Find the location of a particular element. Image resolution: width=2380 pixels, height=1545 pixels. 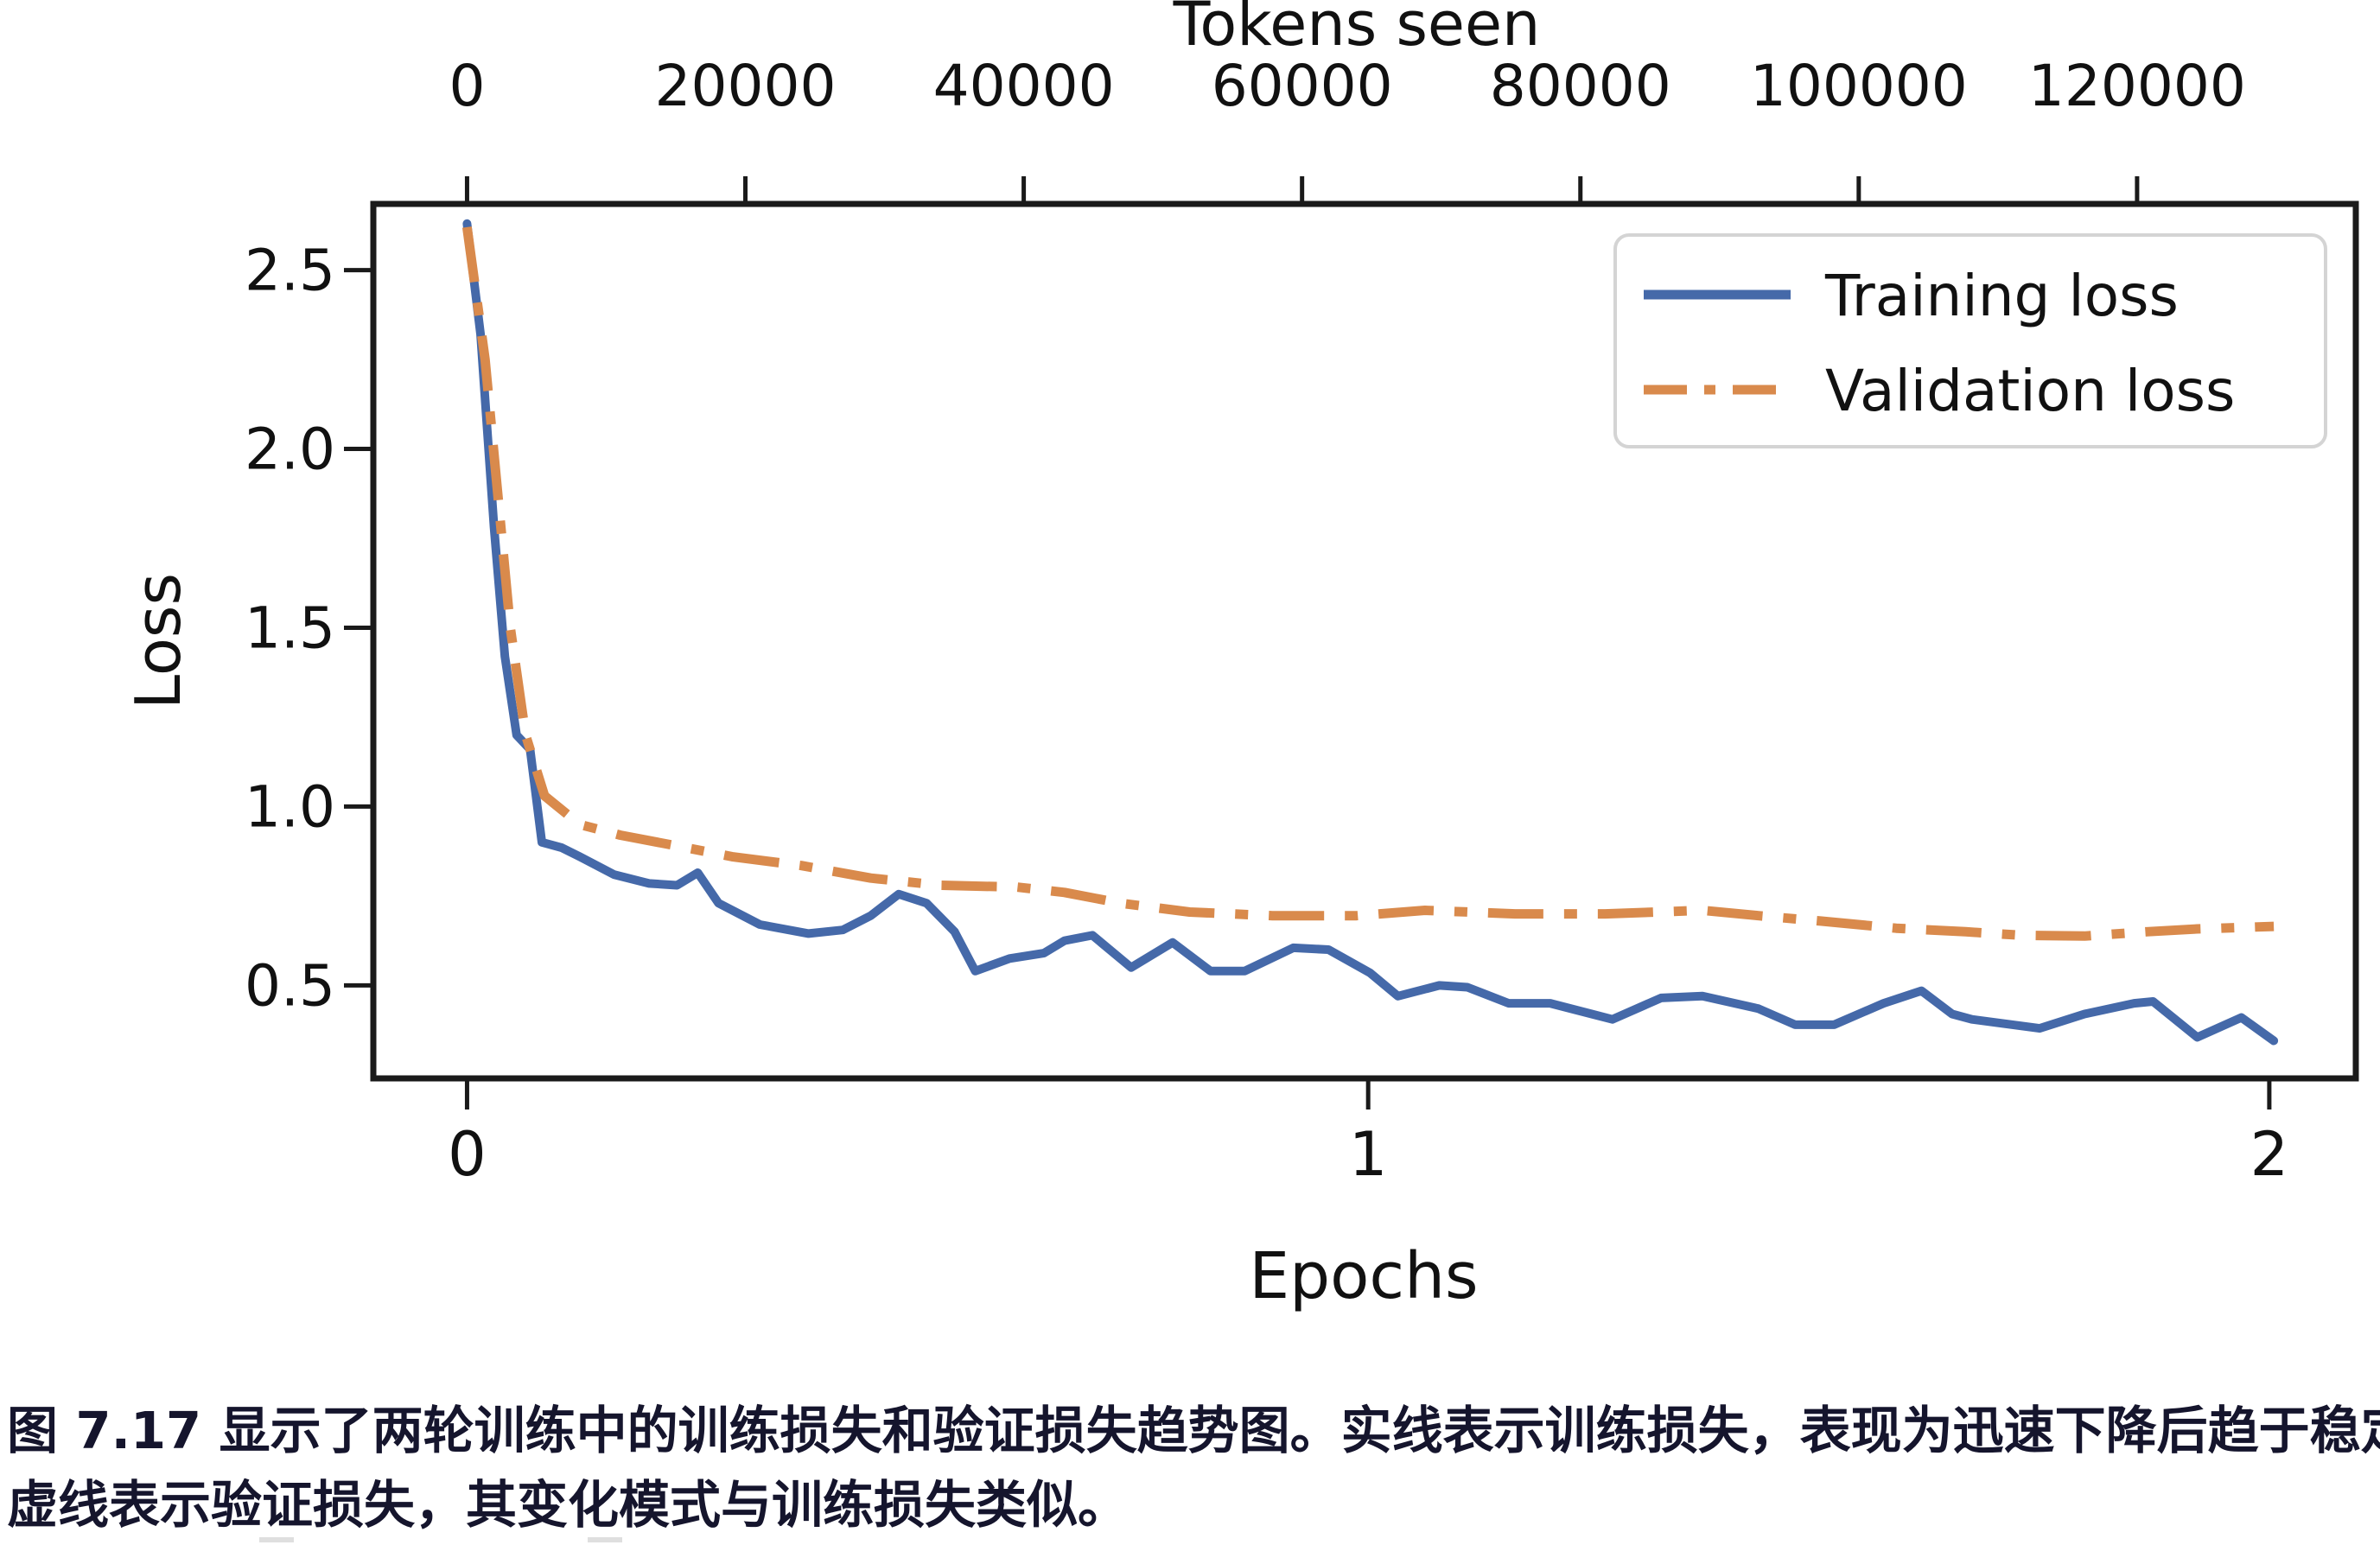

left-tick-label: 2.0 is located at coordinates (290, 449).